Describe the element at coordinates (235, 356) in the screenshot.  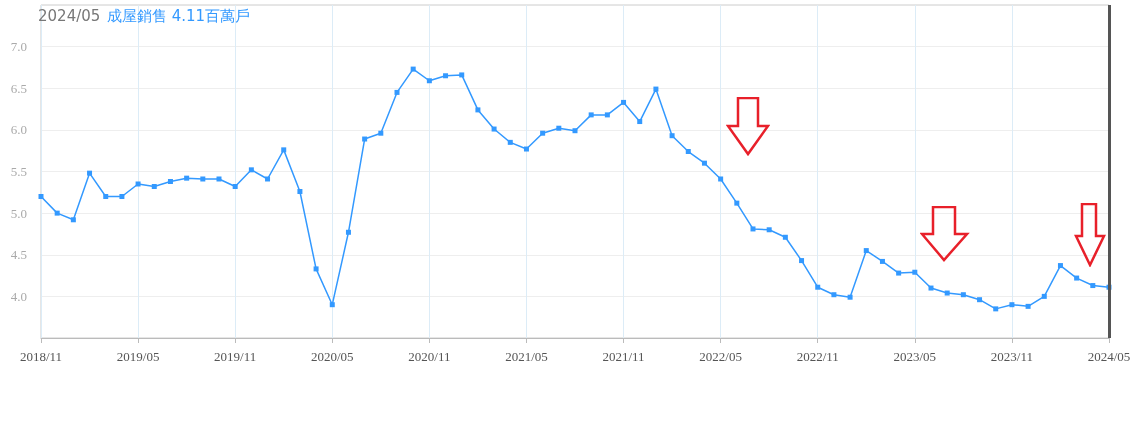
I see `x-tick-label: 2019/11` at that location.